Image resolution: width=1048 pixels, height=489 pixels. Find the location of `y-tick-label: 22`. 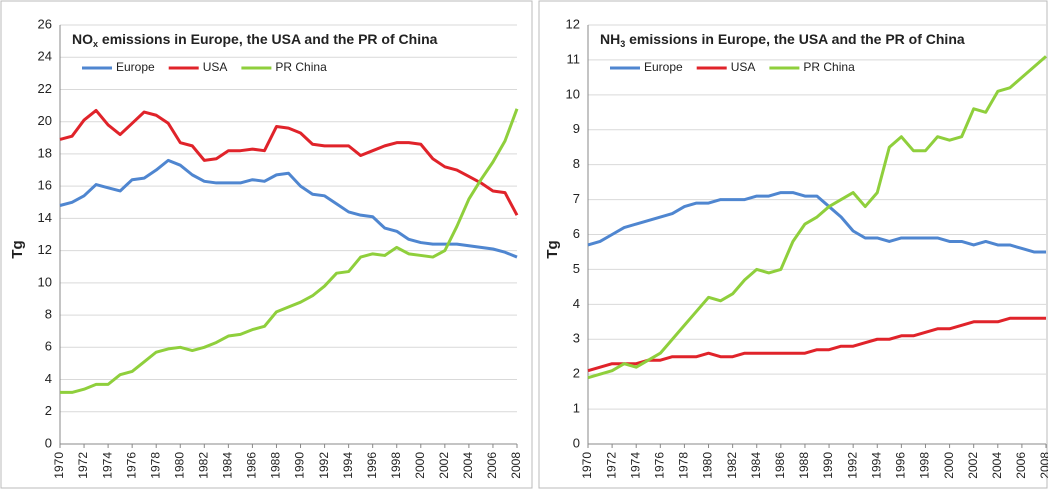

y-tick-label: 22 is located at coordinates (45, 88).